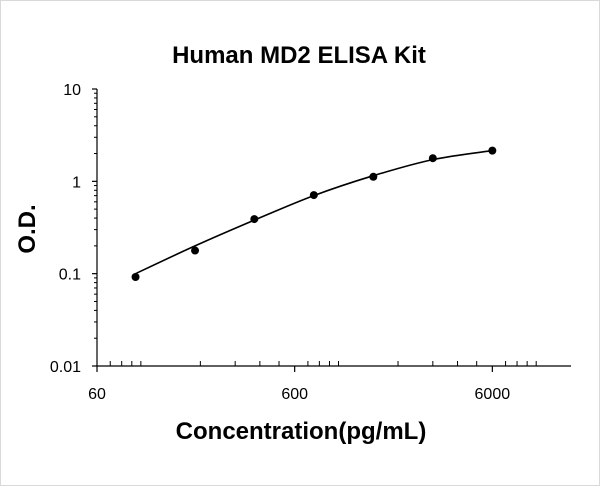 The height and width of the screenshot is (490, 600). What do you see at coordinates (65, 367) in the screenshot?
I see `y-tick-label: 0.01` at bounding box center [65, 367].